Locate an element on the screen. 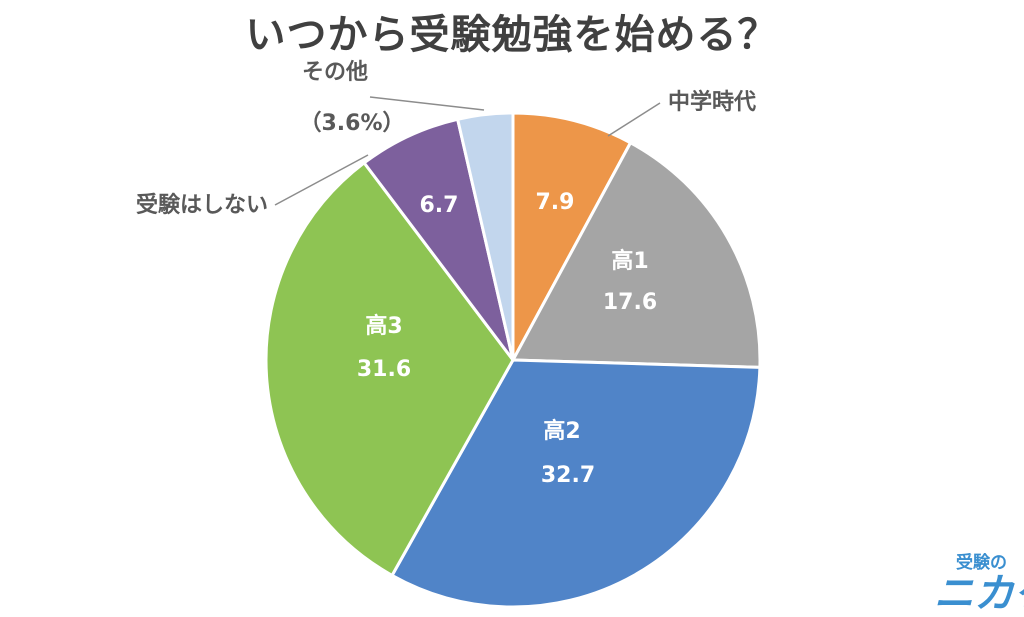 This screenshot has width=1024, height=617. logo-text-top: 受験の is located at coordinates (981, 563).